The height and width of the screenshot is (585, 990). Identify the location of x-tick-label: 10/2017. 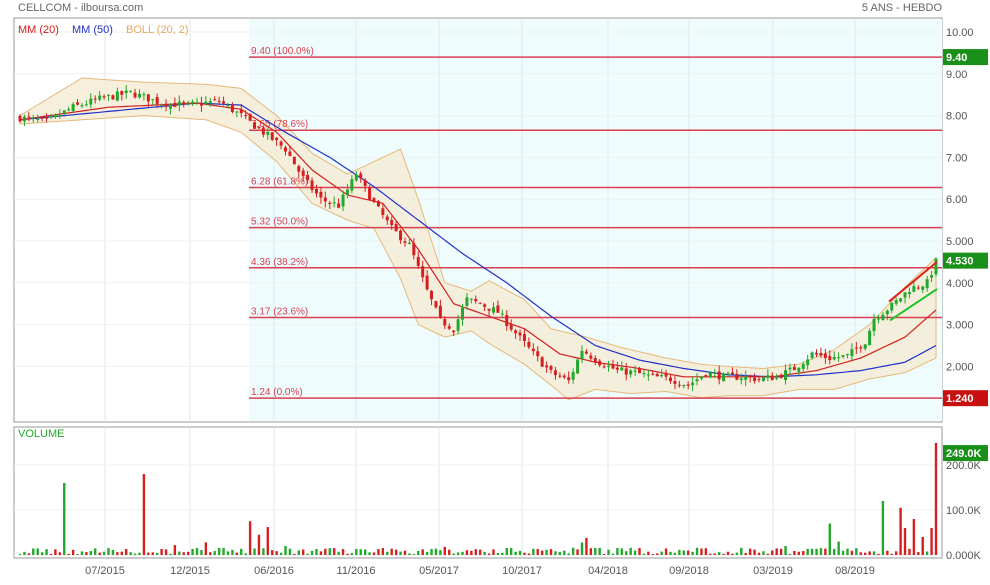
(522, 571).